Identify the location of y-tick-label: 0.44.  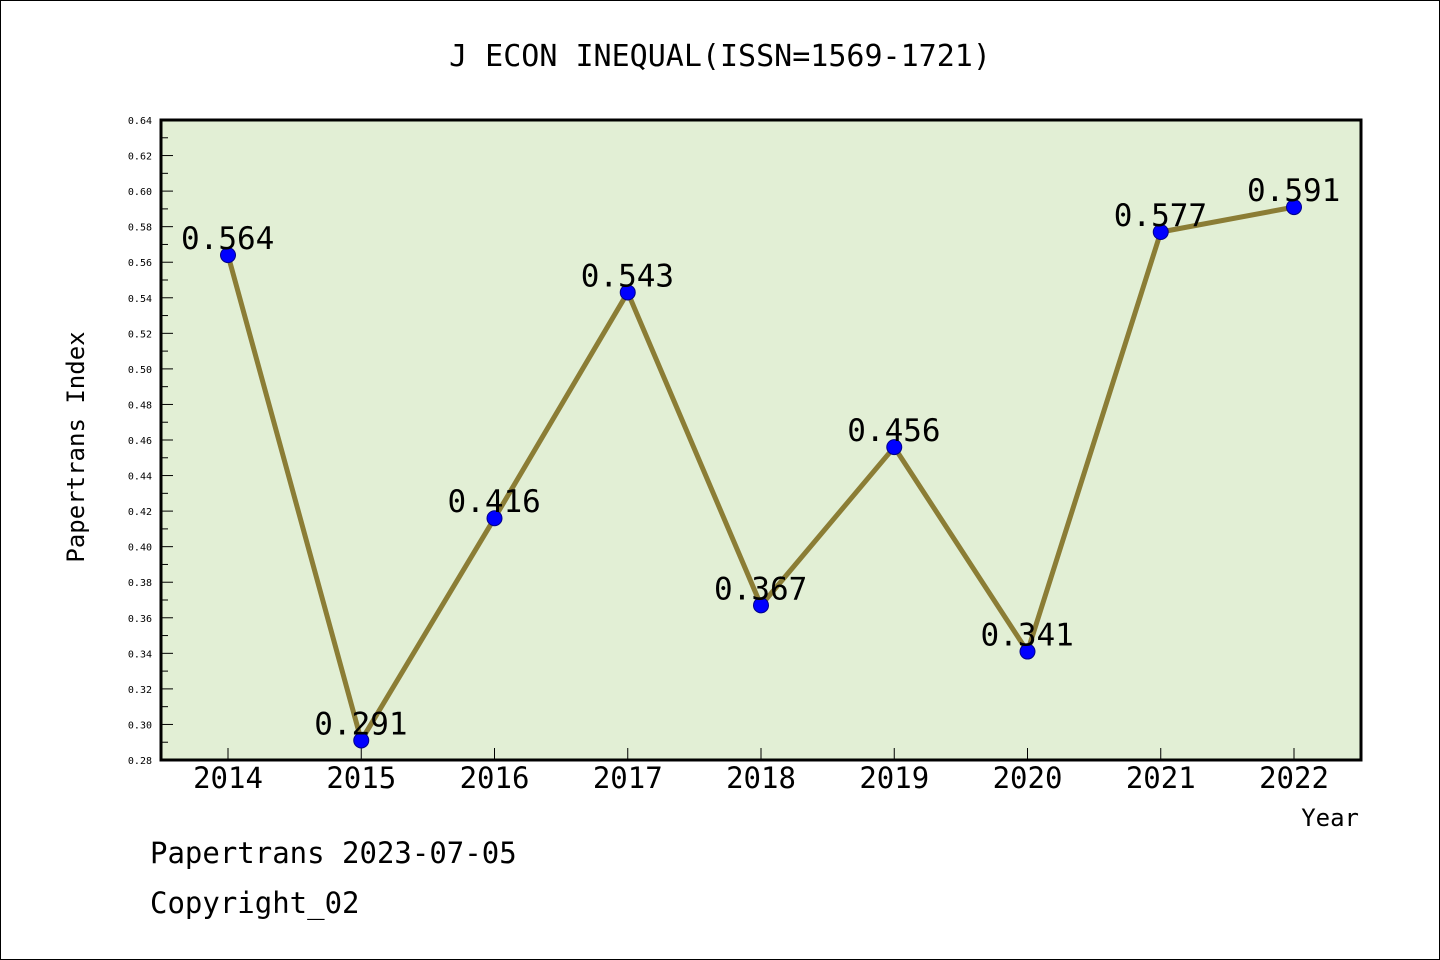
(140, 477).